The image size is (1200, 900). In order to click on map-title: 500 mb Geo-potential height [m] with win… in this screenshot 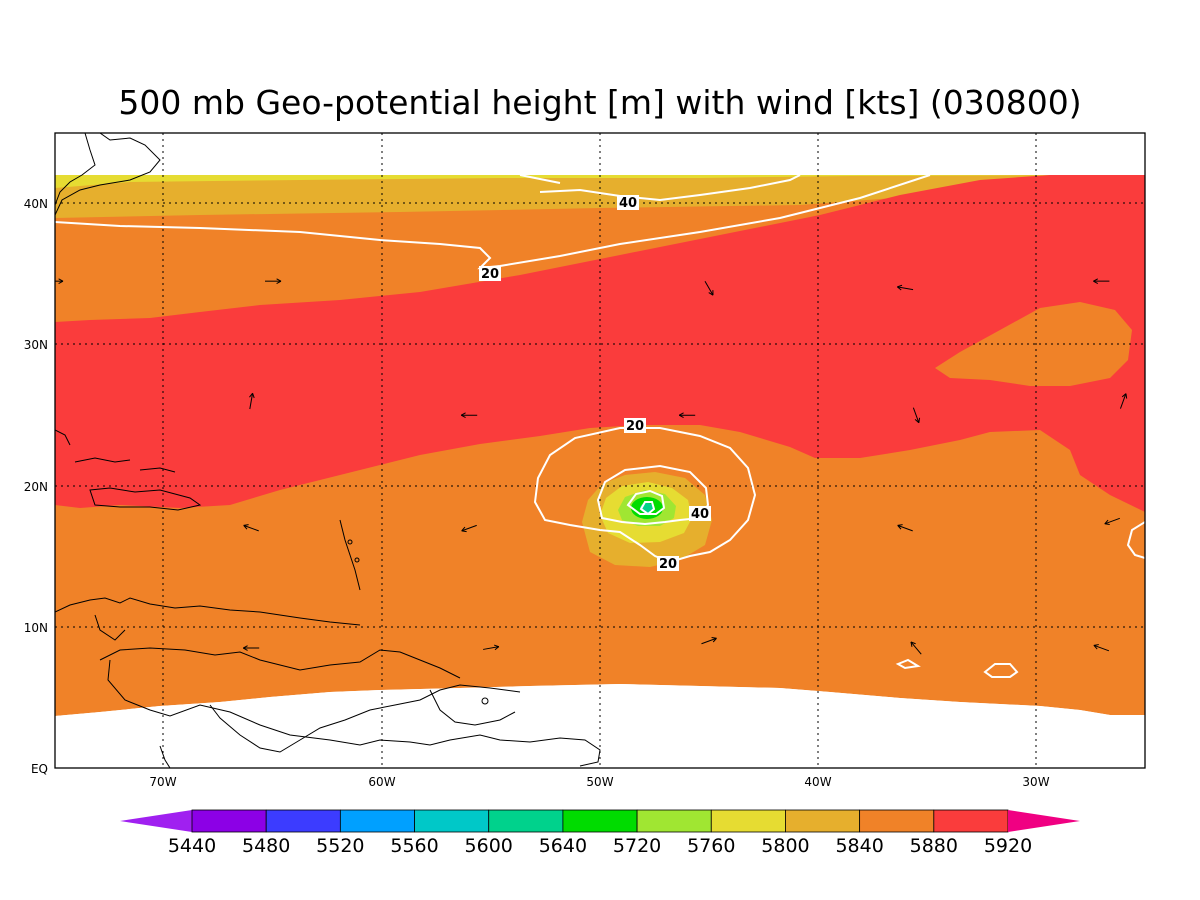, I will do `click(599, 102)`.